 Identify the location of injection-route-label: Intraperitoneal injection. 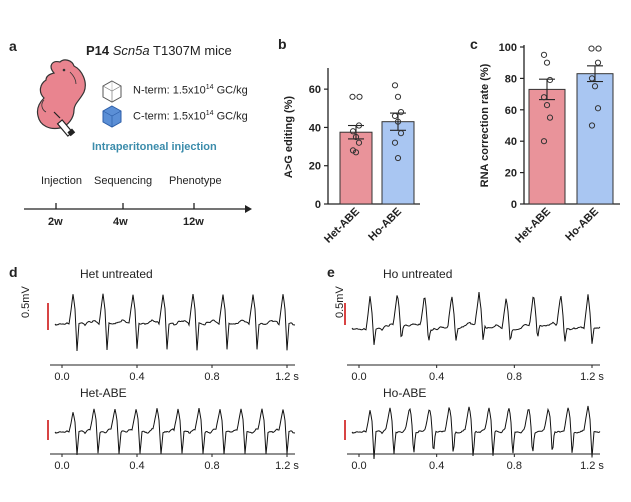
(154, 147).